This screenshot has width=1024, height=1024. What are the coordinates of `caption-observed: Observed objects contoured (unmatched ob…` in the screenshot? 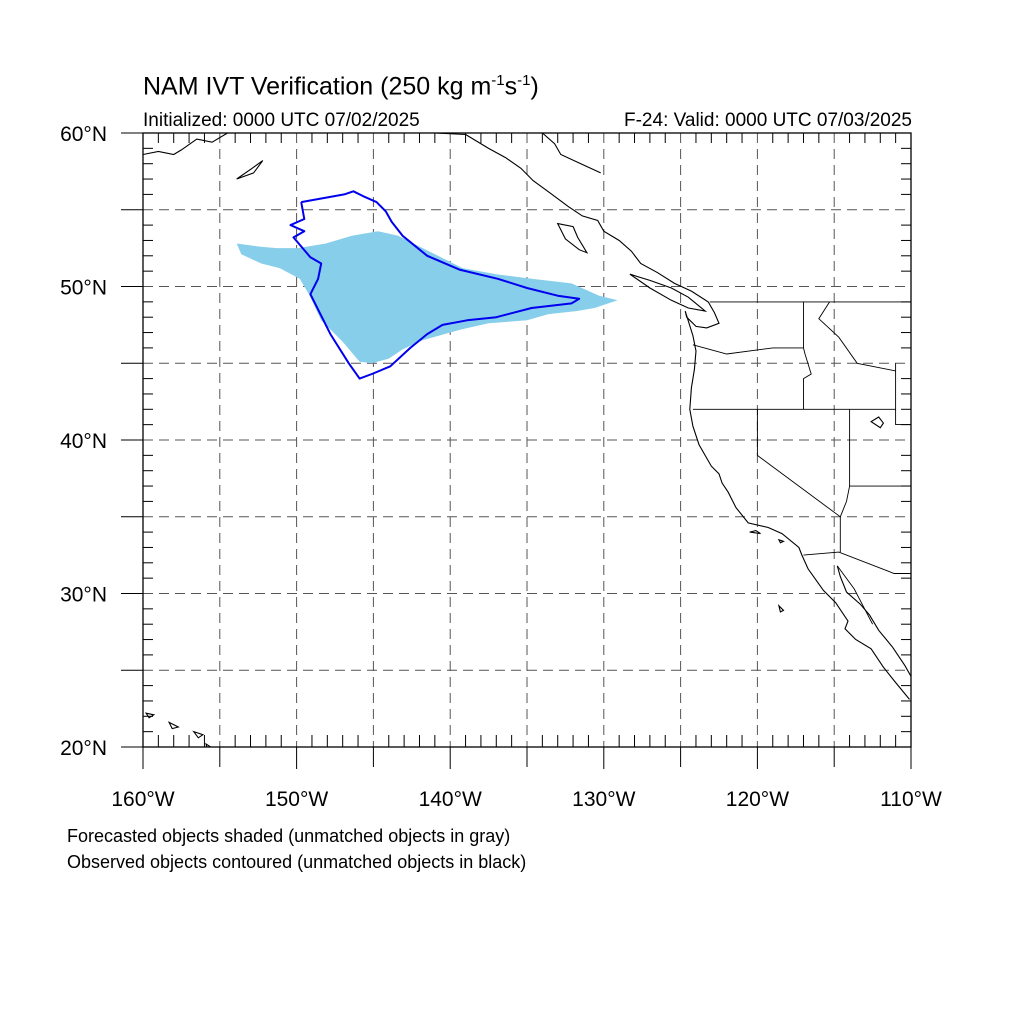 It's located at (297, 862).